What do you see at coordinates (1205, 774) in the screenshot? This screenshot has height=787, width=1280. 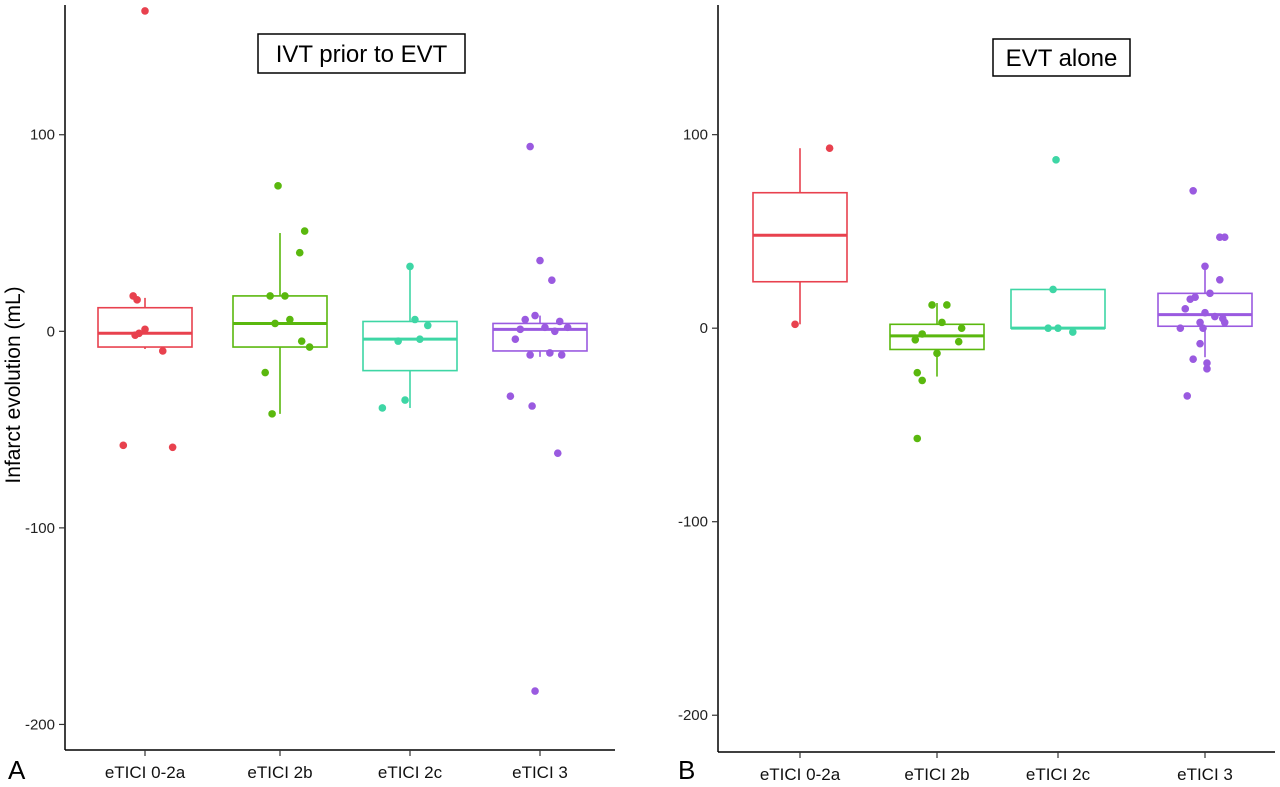 I see `x-tick-label: eTICI 3` at bounding box center [1205, 774].